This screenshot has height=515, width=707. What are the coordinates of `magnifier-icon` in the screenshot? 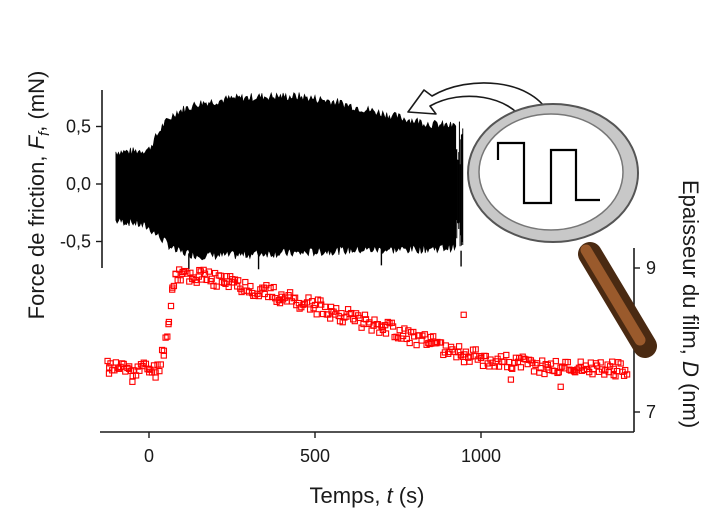 It's located at (562, 230).